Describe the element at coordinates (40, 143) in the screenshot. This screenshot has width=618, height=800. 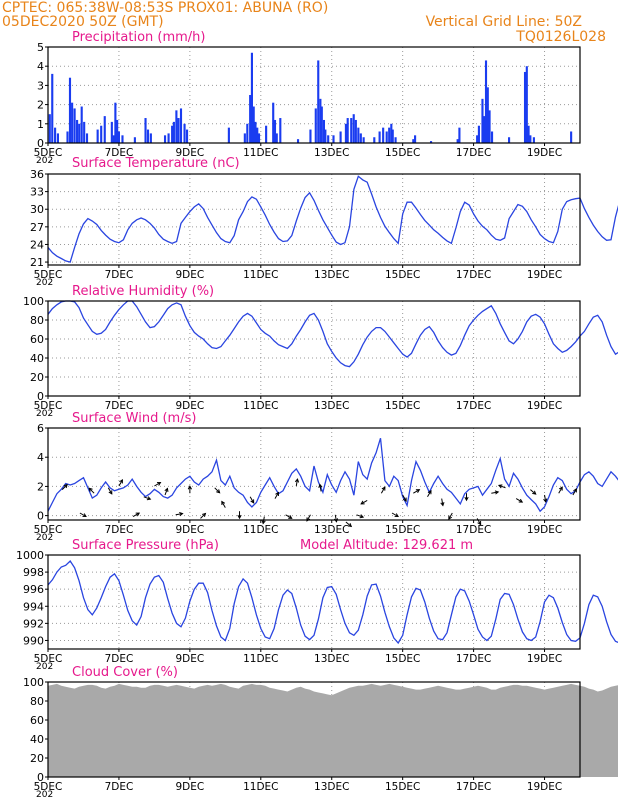
I see `precip-ytick-0: 0` at that location.